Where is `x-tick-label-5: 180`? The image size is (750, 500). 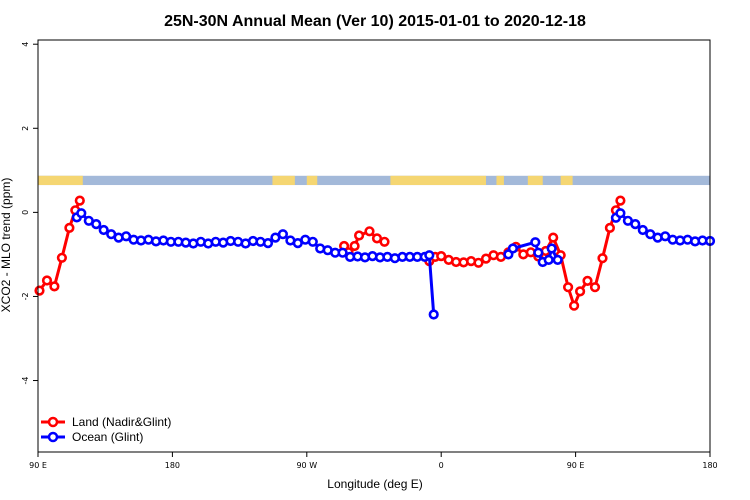
x-tick-label-5: 180 is located at coordinates (709, 465).